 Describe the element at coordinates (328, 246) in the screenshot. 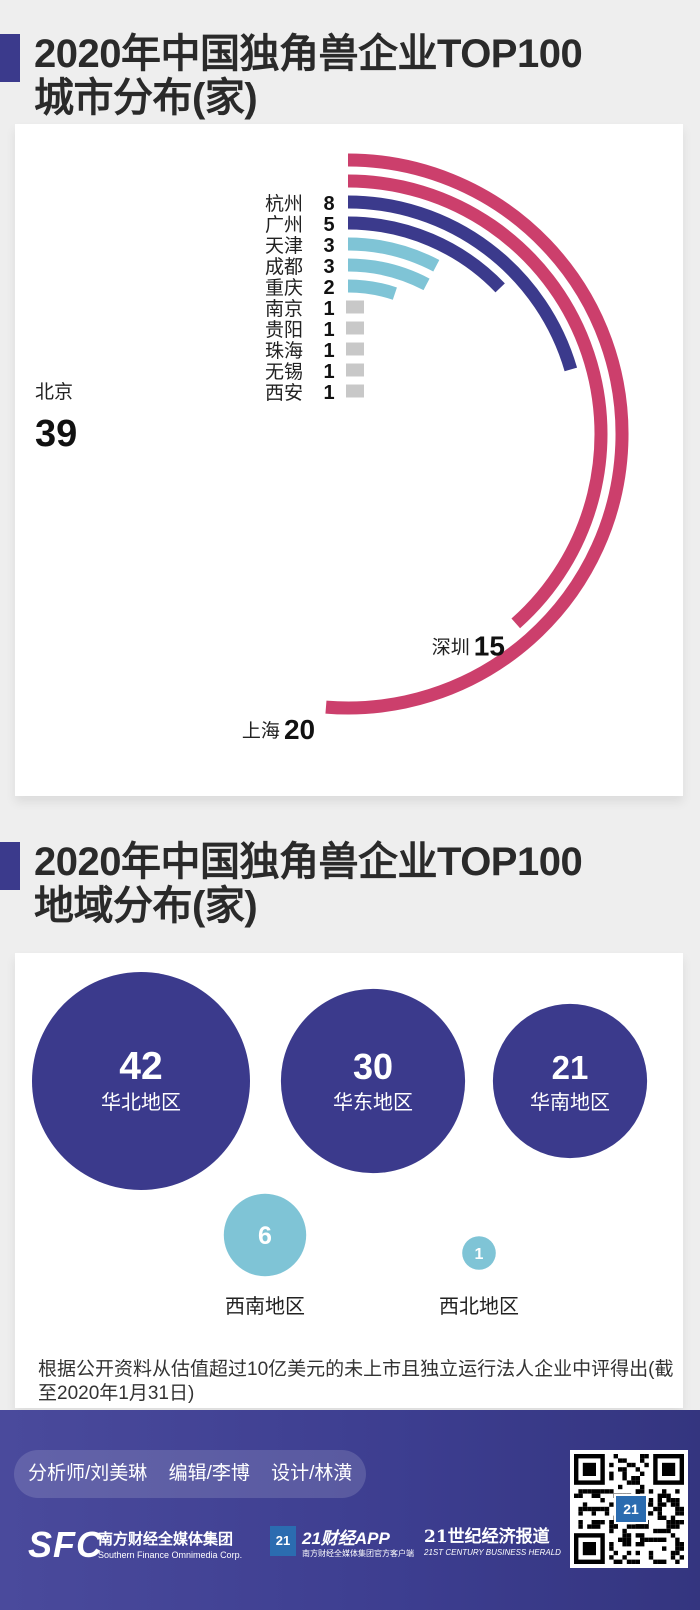

I see `value-天津: 3` at that location.